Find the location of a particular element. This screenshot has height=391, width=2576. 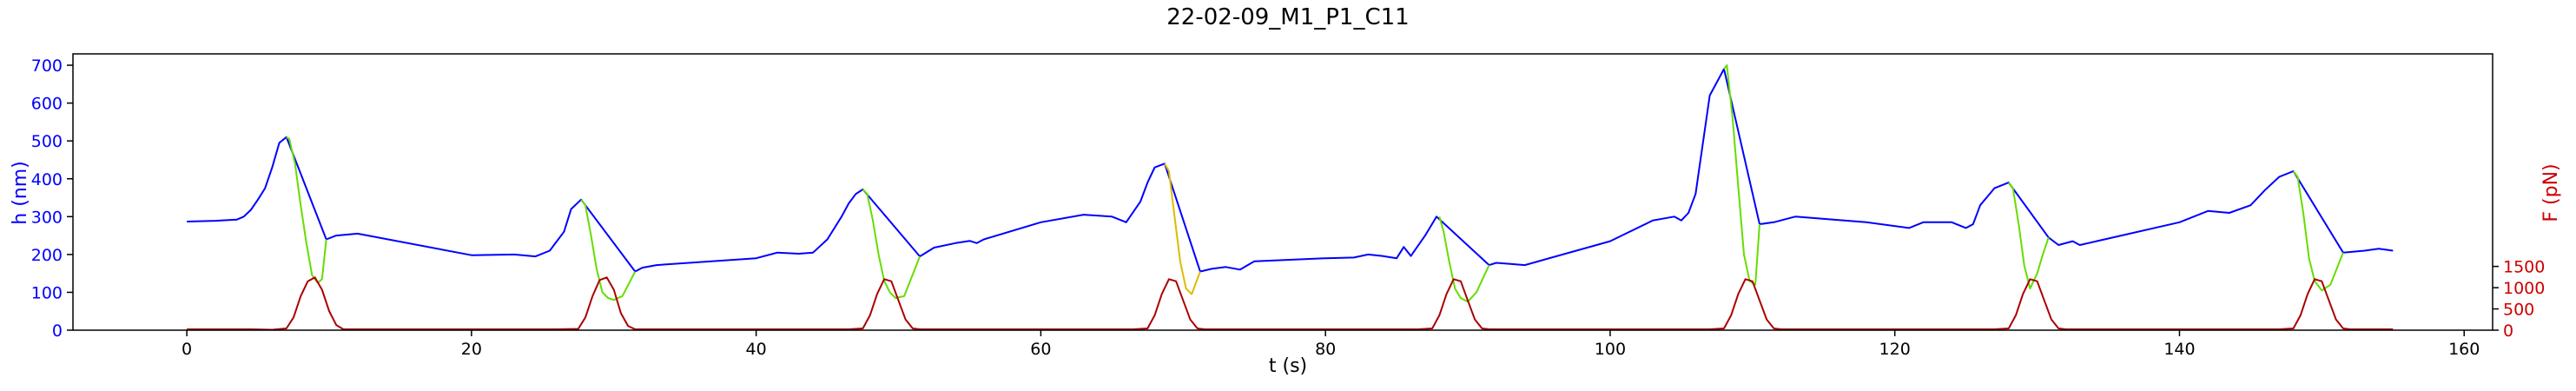

x-tick-label-3: 60 is located at coordinates (1040, 350).